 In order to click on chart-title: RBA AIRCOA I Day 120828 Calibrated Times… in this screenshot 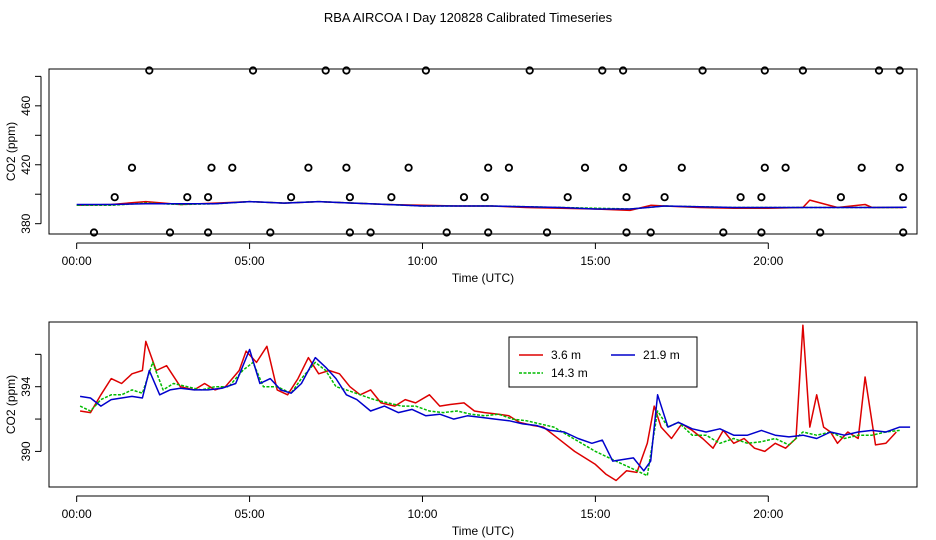, I will do `click(468, 17)`.